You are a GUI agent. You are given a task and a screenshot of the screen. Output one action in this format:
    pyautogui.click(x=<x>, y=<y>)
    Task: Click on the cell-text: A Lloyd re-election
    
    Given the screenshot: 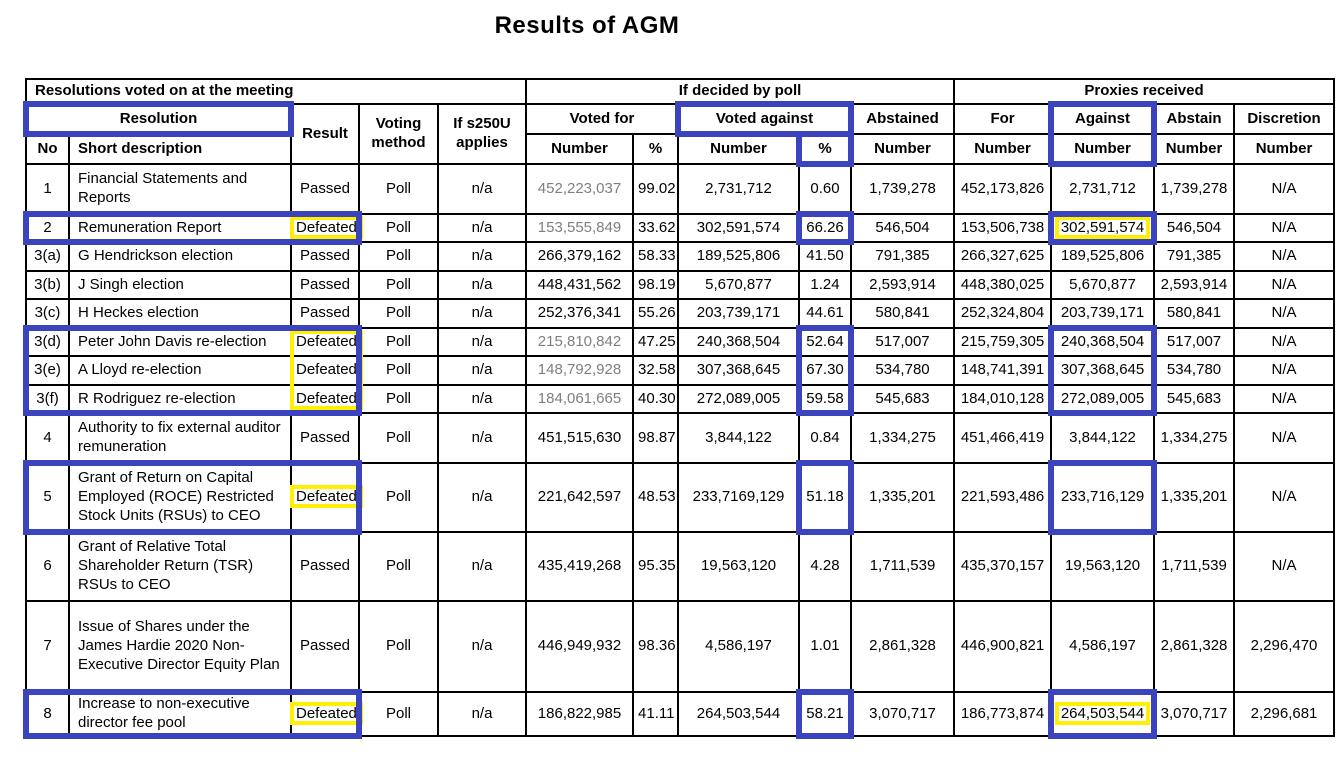 What is the action you would take?
    pyautogui.click(x=140, y=370)
    